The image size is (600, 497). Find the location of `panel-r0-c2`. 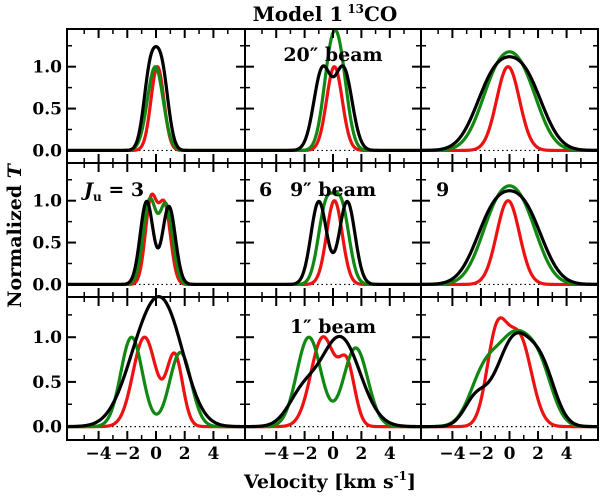

panel-r0-c2 is located at coordinates (509, 96).